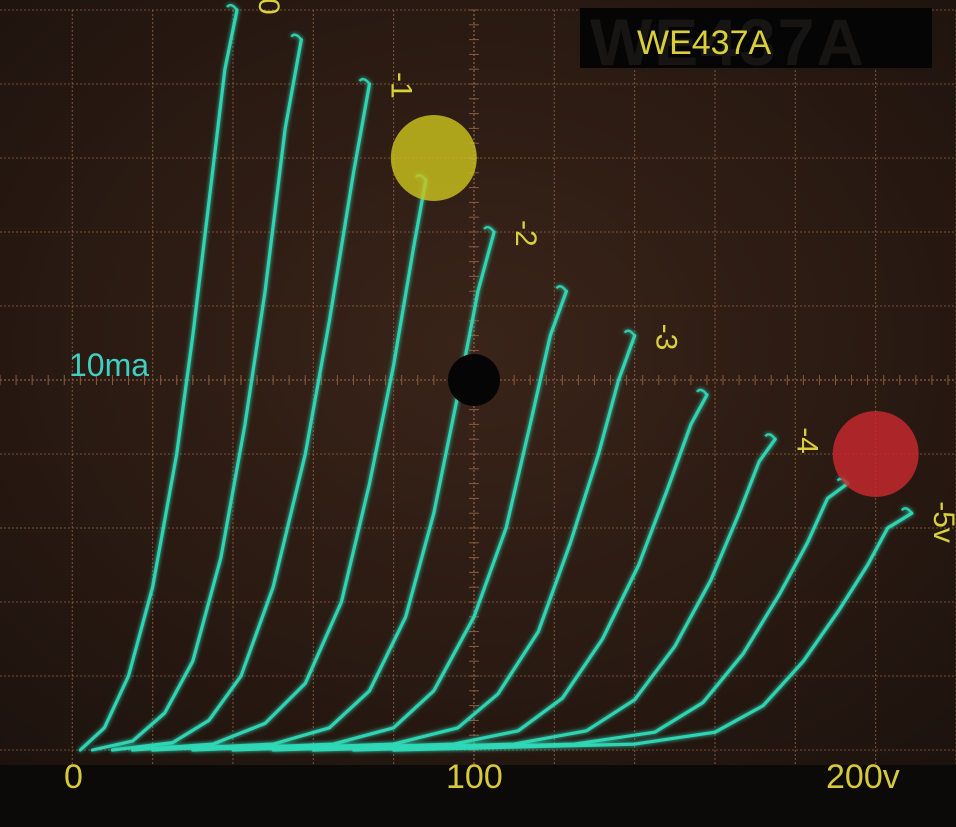 This screenshot has height=827, width=956. Describe the element at coordinates (704, 43) in the screenshot. I see `chart-title: WE437A` at that location.